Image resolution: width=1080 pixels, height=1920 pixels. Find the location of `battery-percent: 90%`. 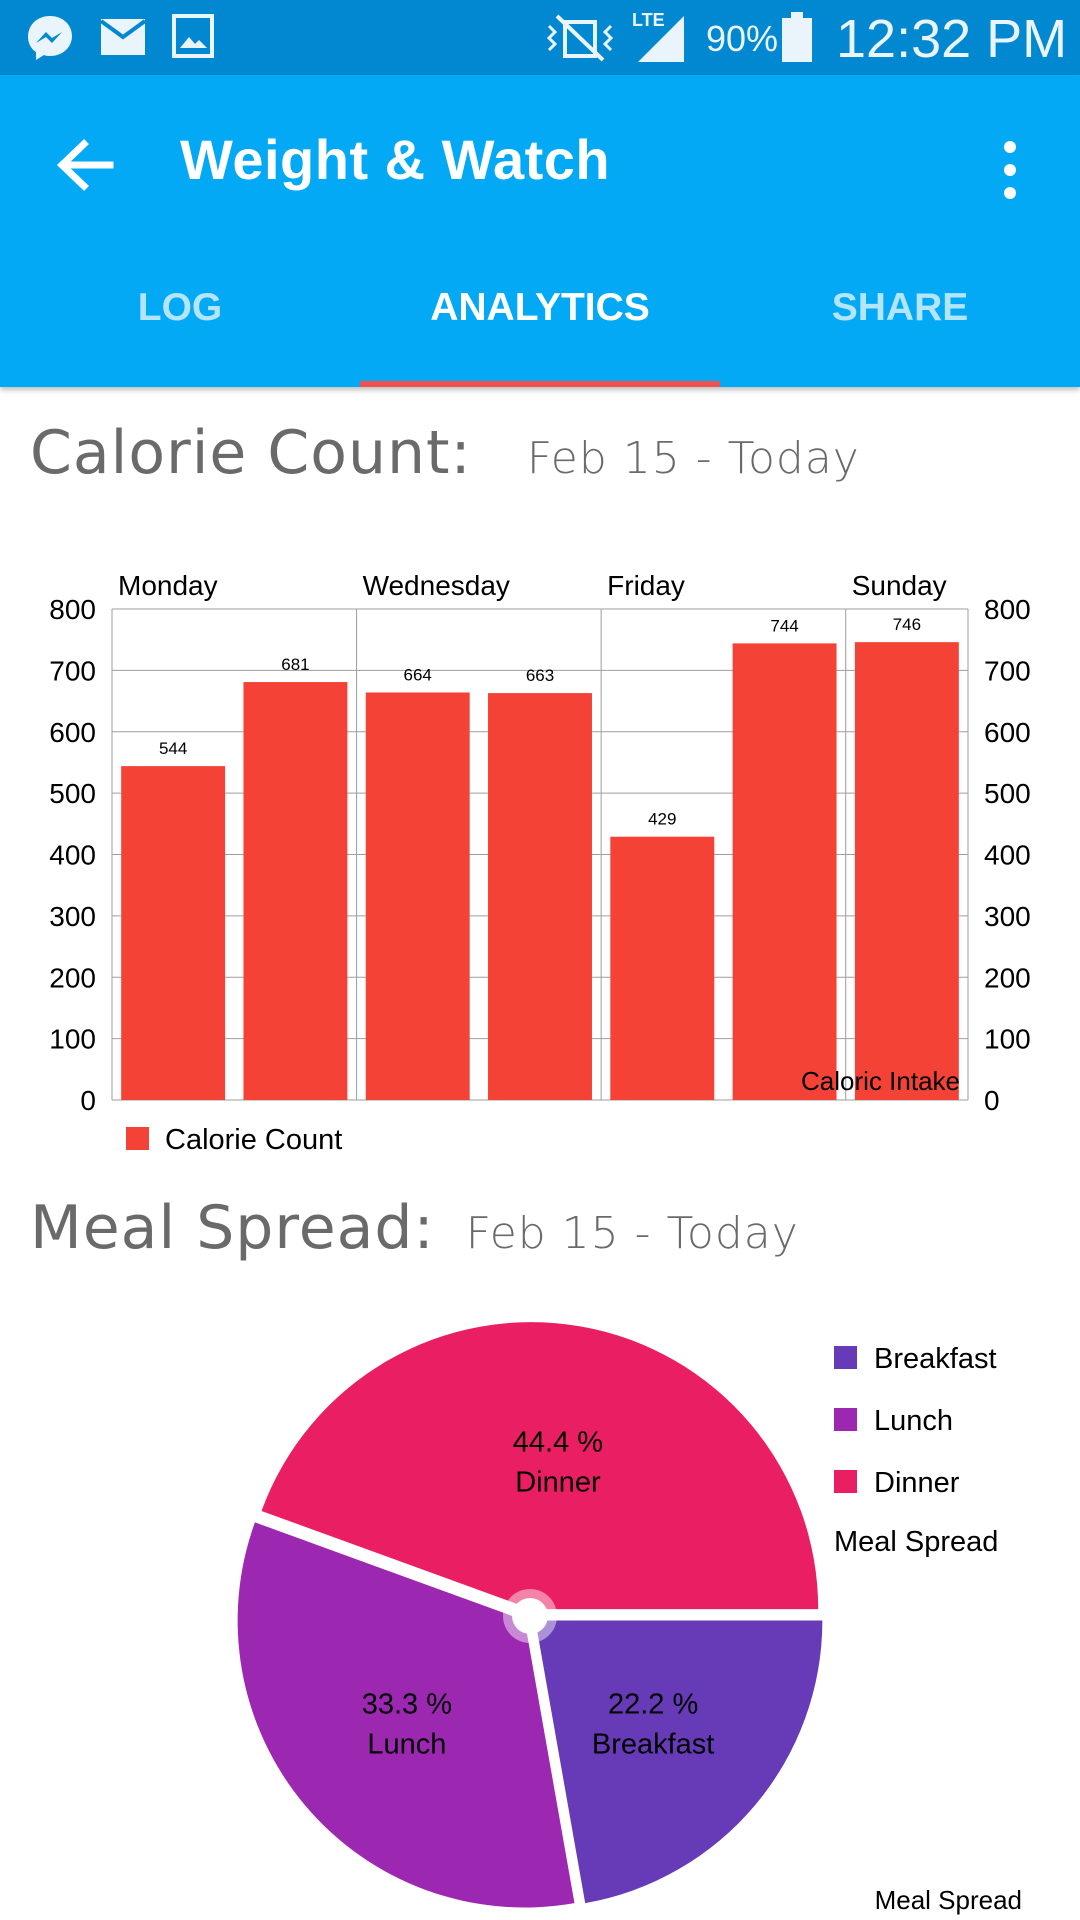

battery-percent: 90% is located at coordinates (742, 38).